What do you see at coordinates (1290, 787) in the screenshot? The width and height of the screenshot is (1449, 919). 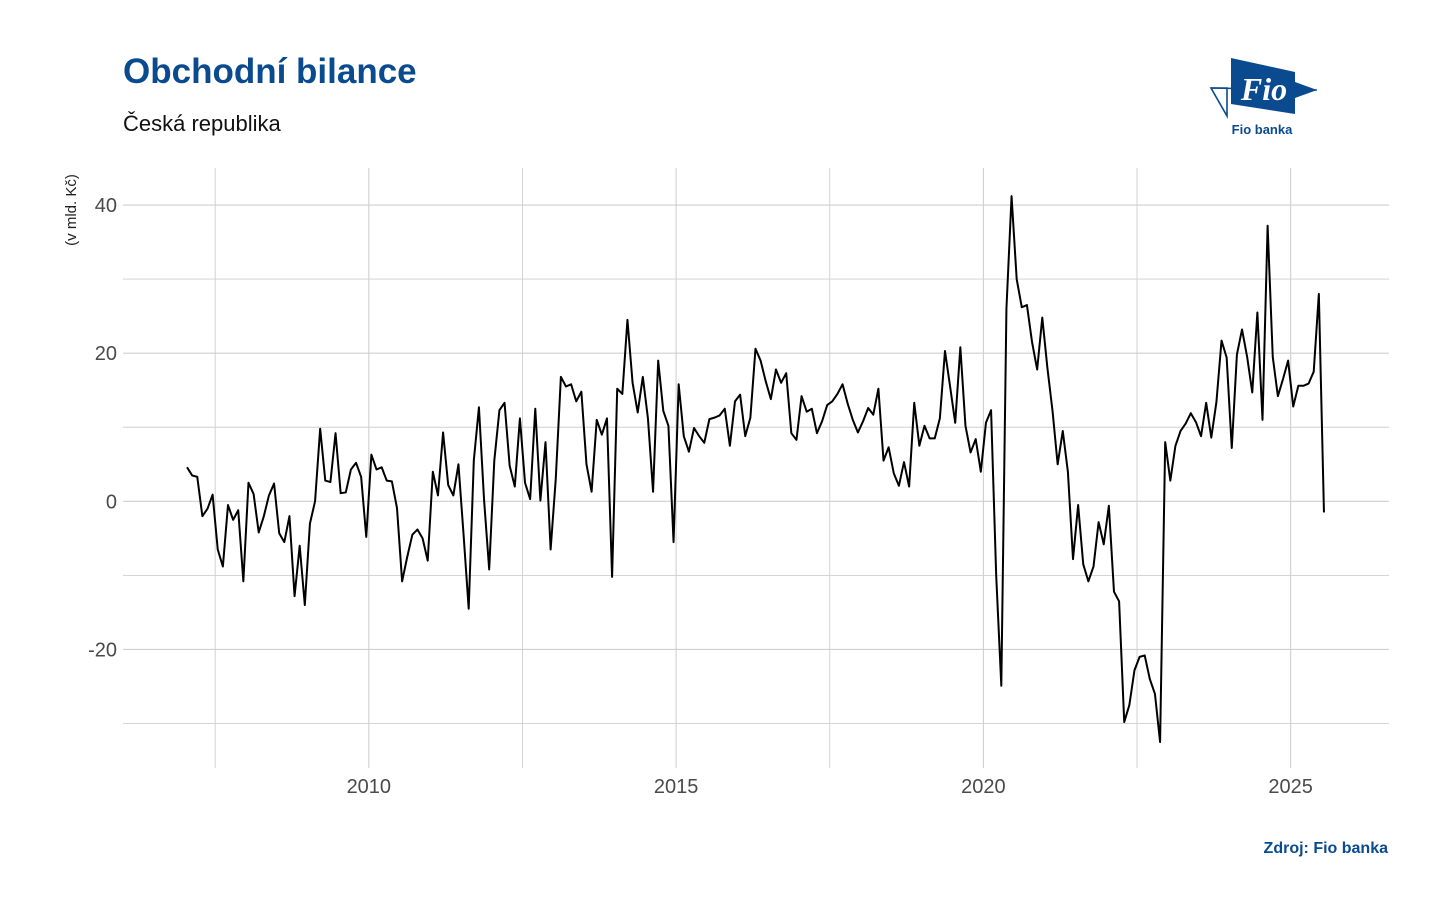 I see `x-tick-label: 2025` at bounding box center [1290, 787].